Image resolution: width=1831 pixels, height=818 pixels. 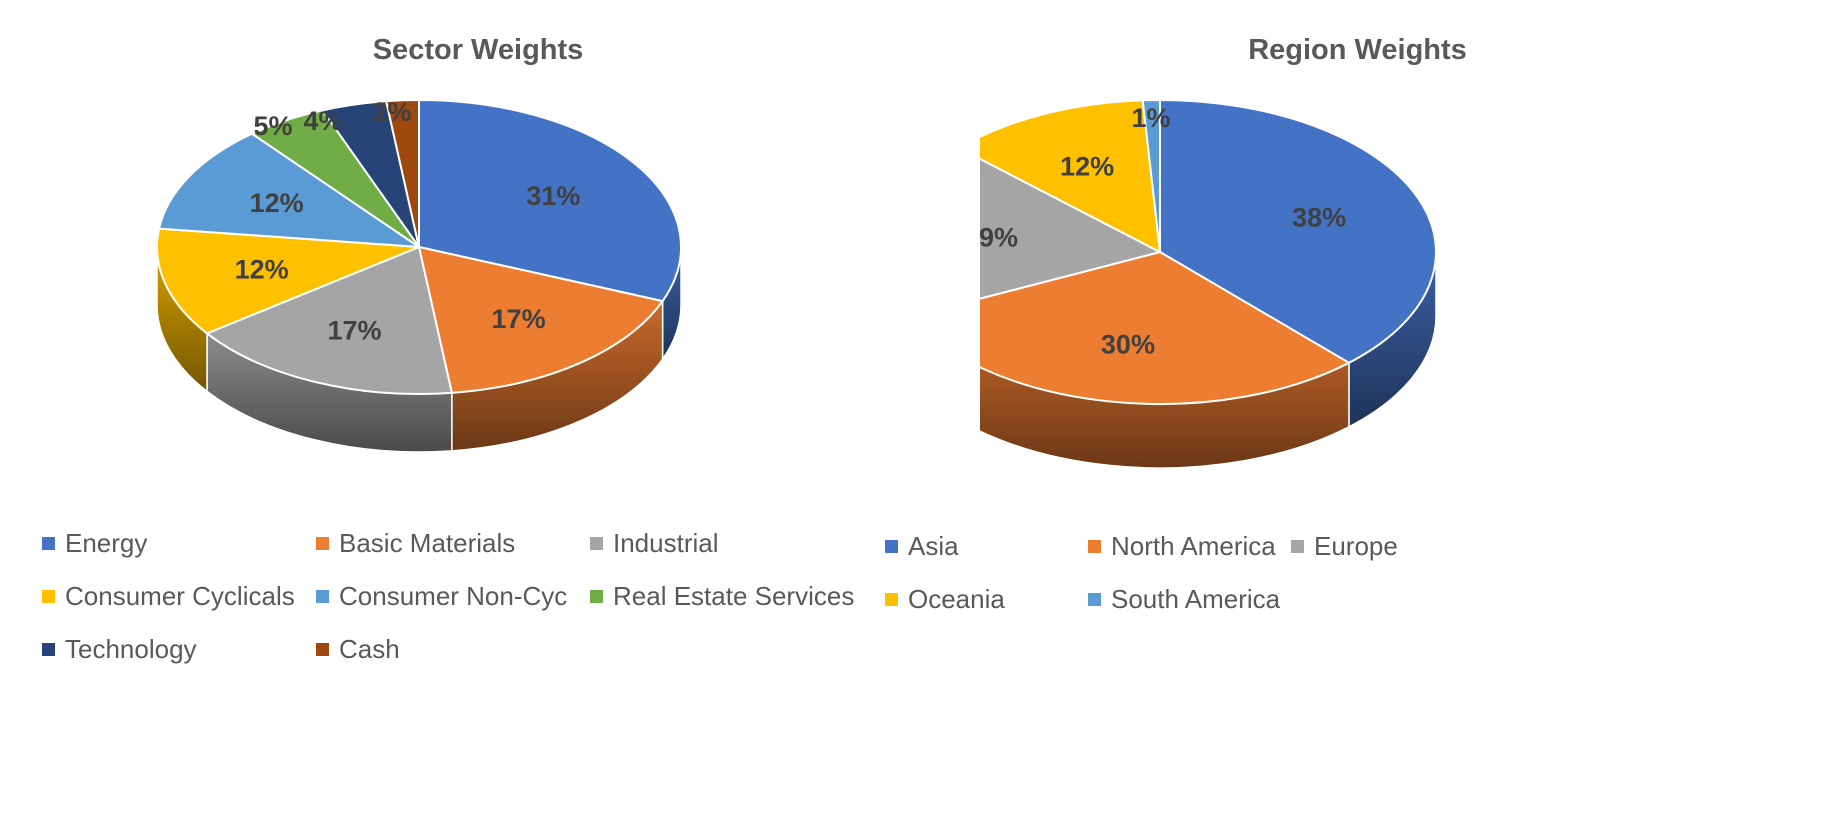 I want to click on data-label-oceania: 12%, so click(x=1087, y=167).